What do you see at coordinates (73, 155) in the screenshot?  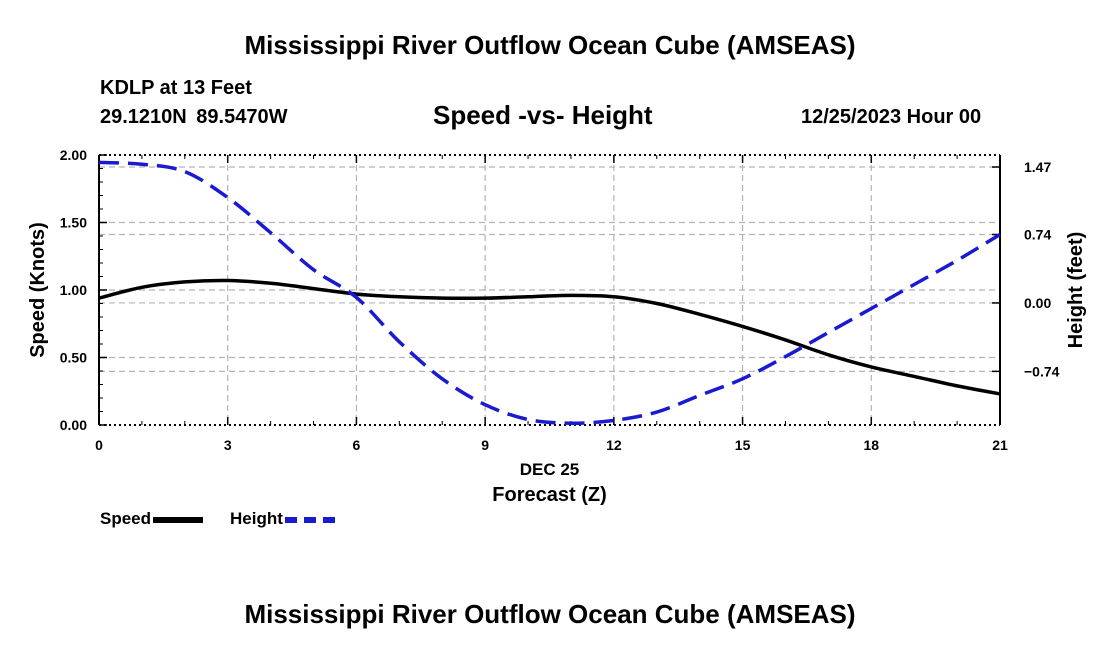 I see `y-tick-label-2: 2.00` at bounding box center [73, 155].